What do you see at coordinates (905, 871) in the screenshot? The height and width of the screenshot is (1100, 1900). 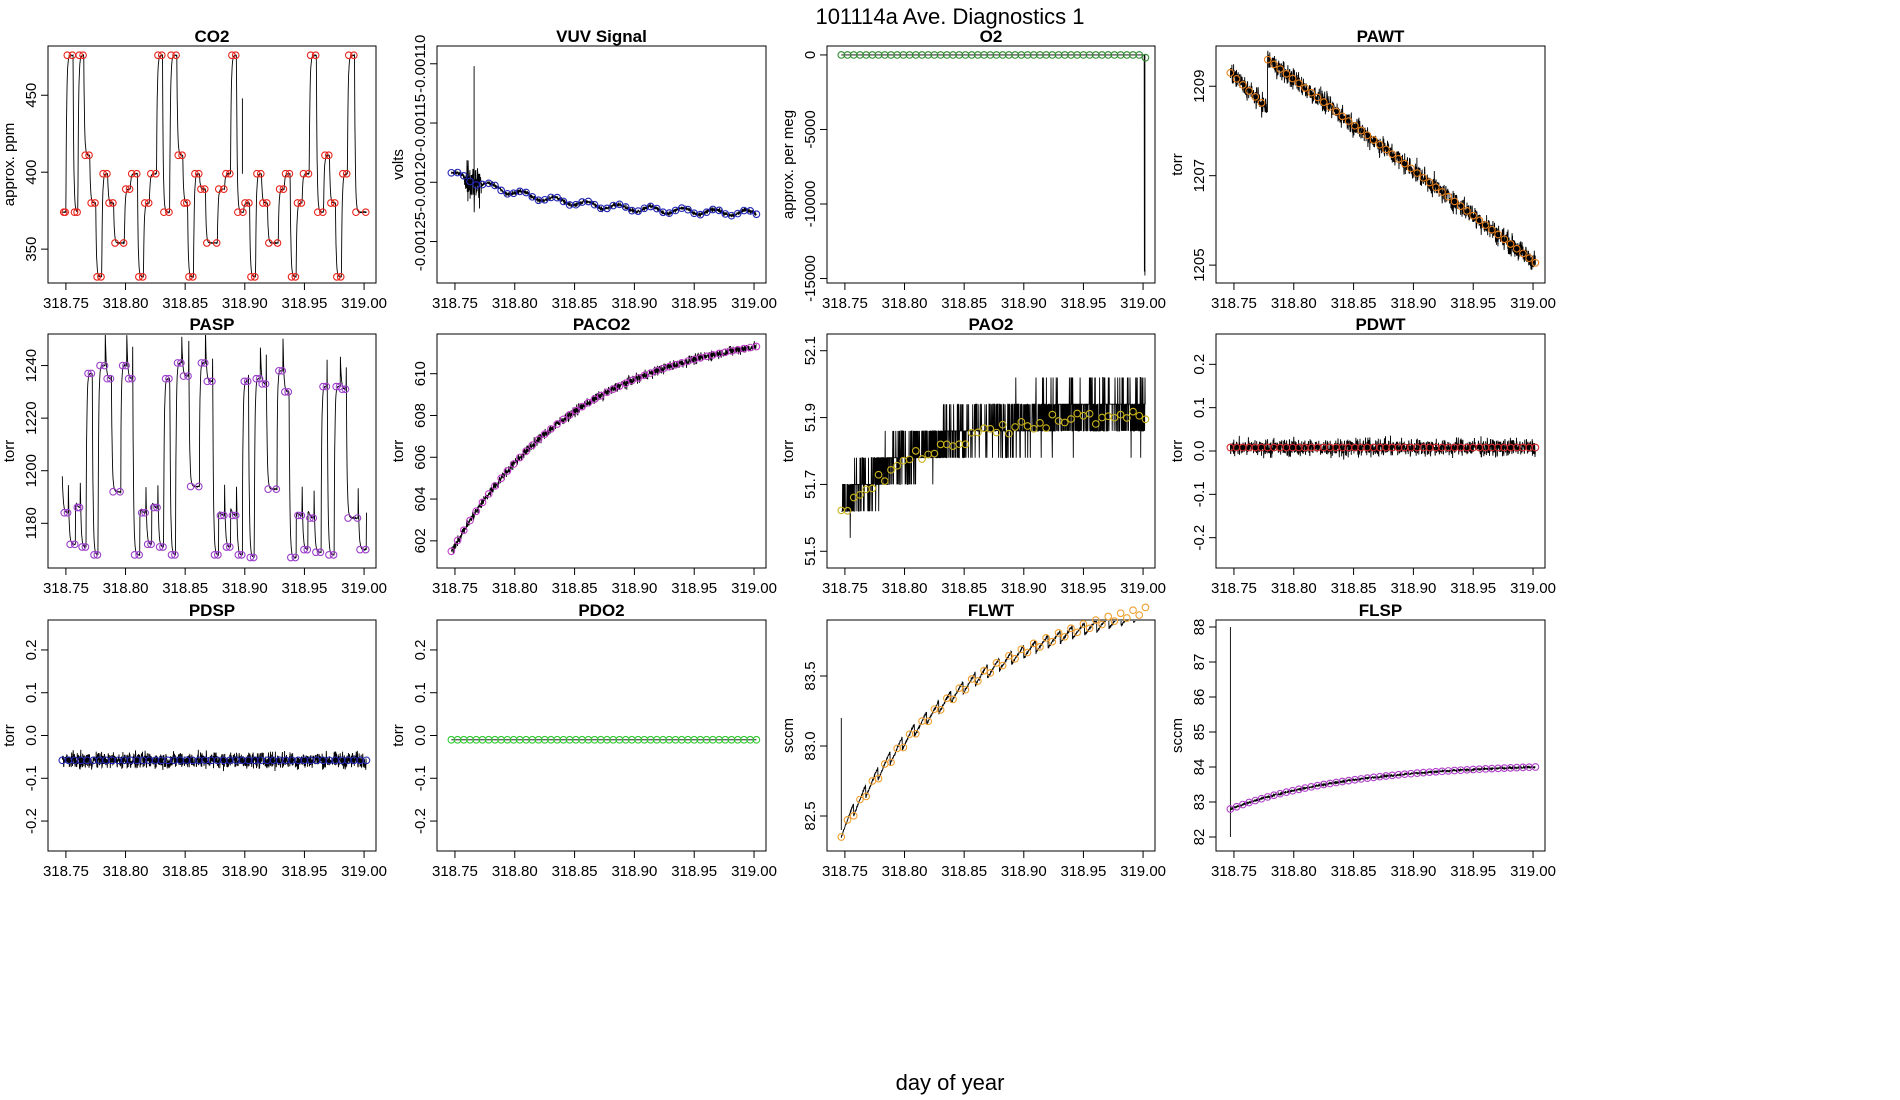 I see `x-tick-label: 318.80` at bounding box center [905, 871].